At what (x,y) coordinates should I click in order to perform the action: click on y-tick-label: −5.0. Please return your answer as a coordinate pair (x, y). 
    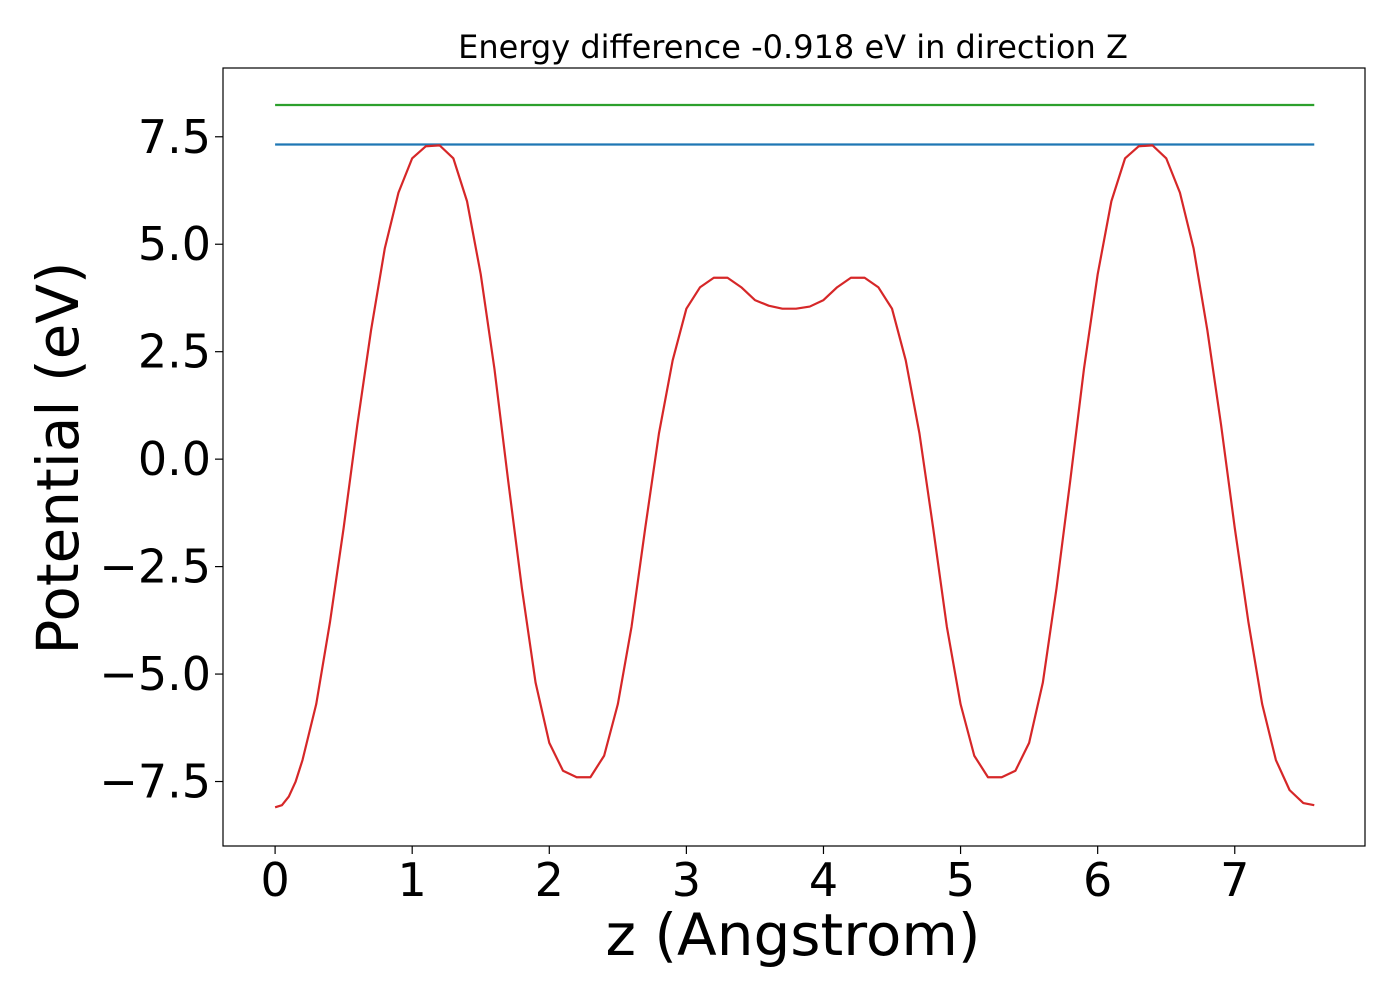
    Looking at the image, I should click on (155, 674).